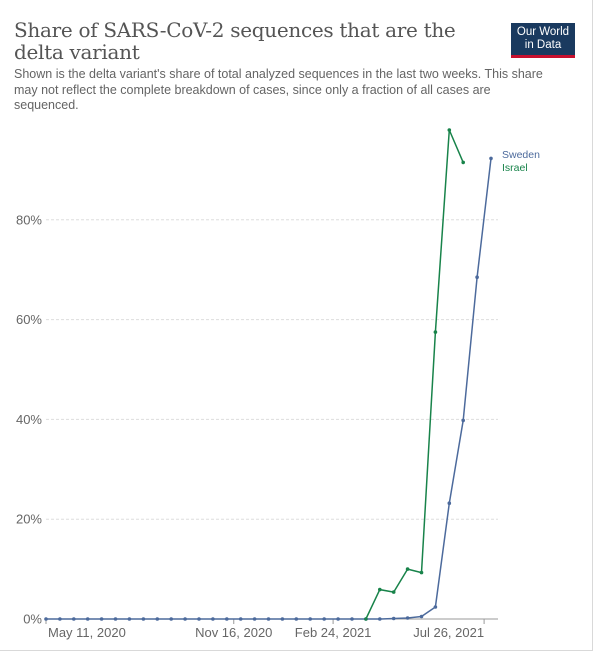  What do you see at coordinates (543, 32) in the screenshot?
I see `logo-line-1: Our World` at bounding box center [543, 32].